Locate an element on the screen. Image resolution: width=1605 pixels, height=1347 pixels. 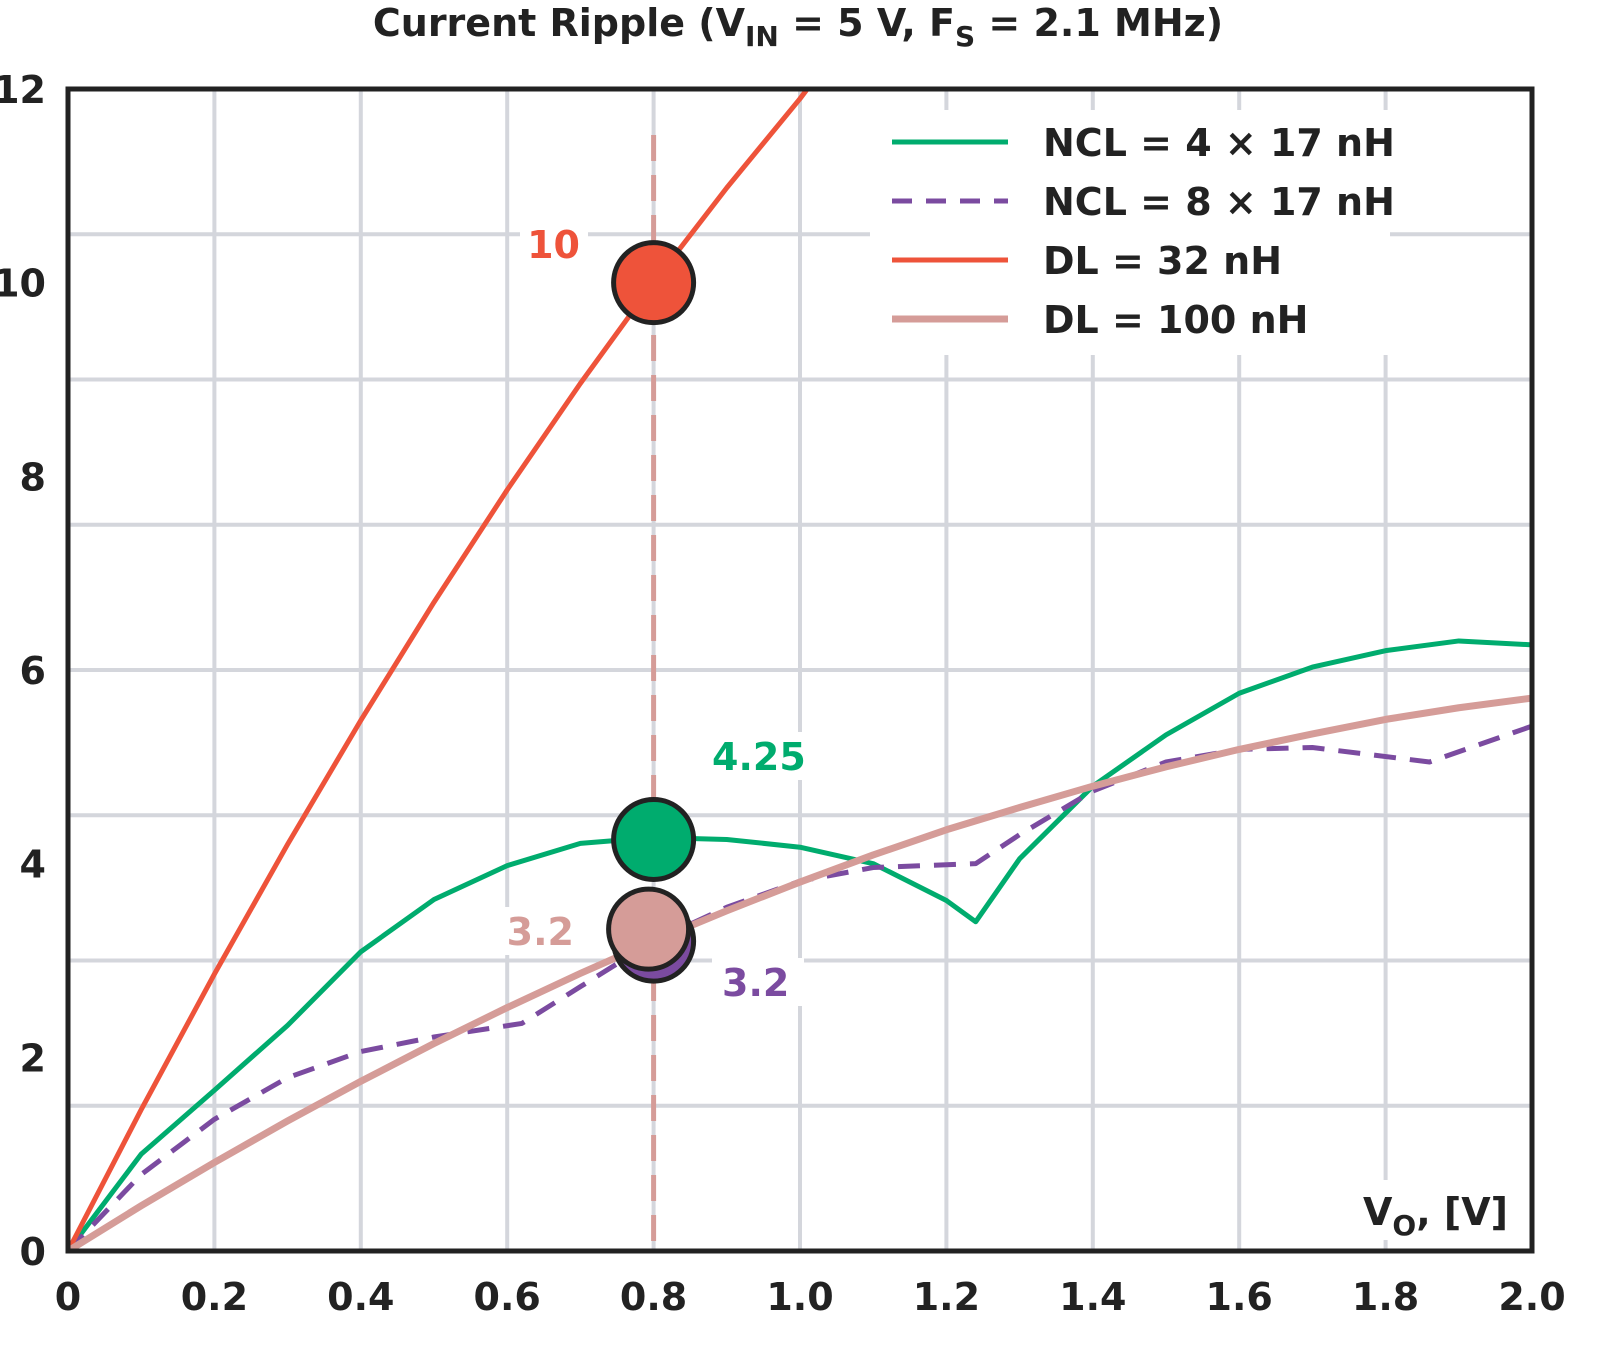
xlabel-bg is located at coordinates (1435, 1210).